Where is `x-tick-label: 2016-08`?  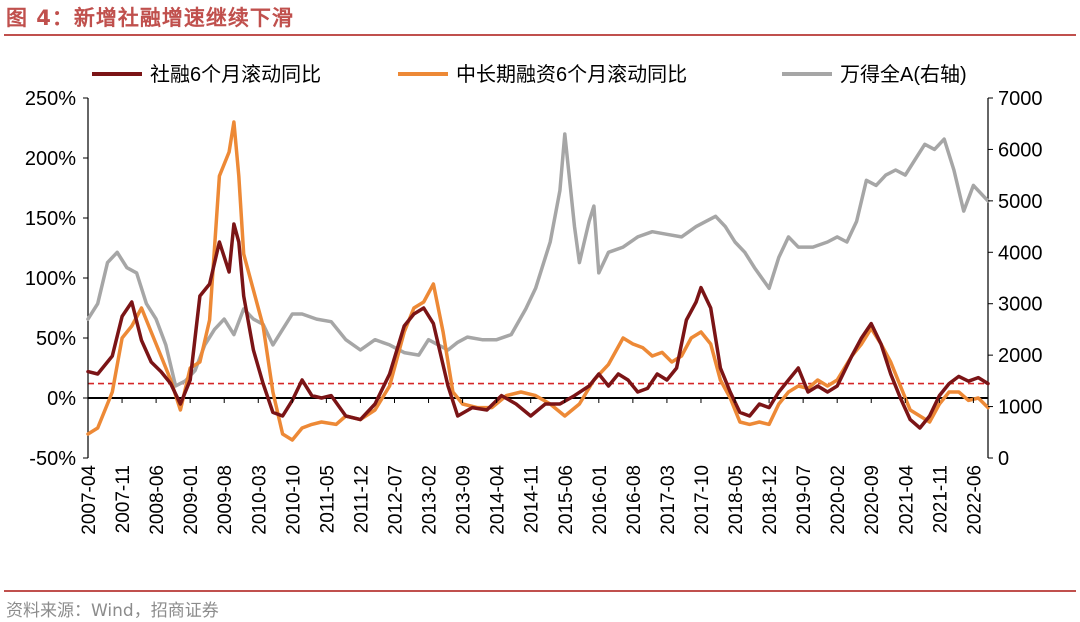
x-tick-label: 2016-08 is located at coordinates (634, 500).